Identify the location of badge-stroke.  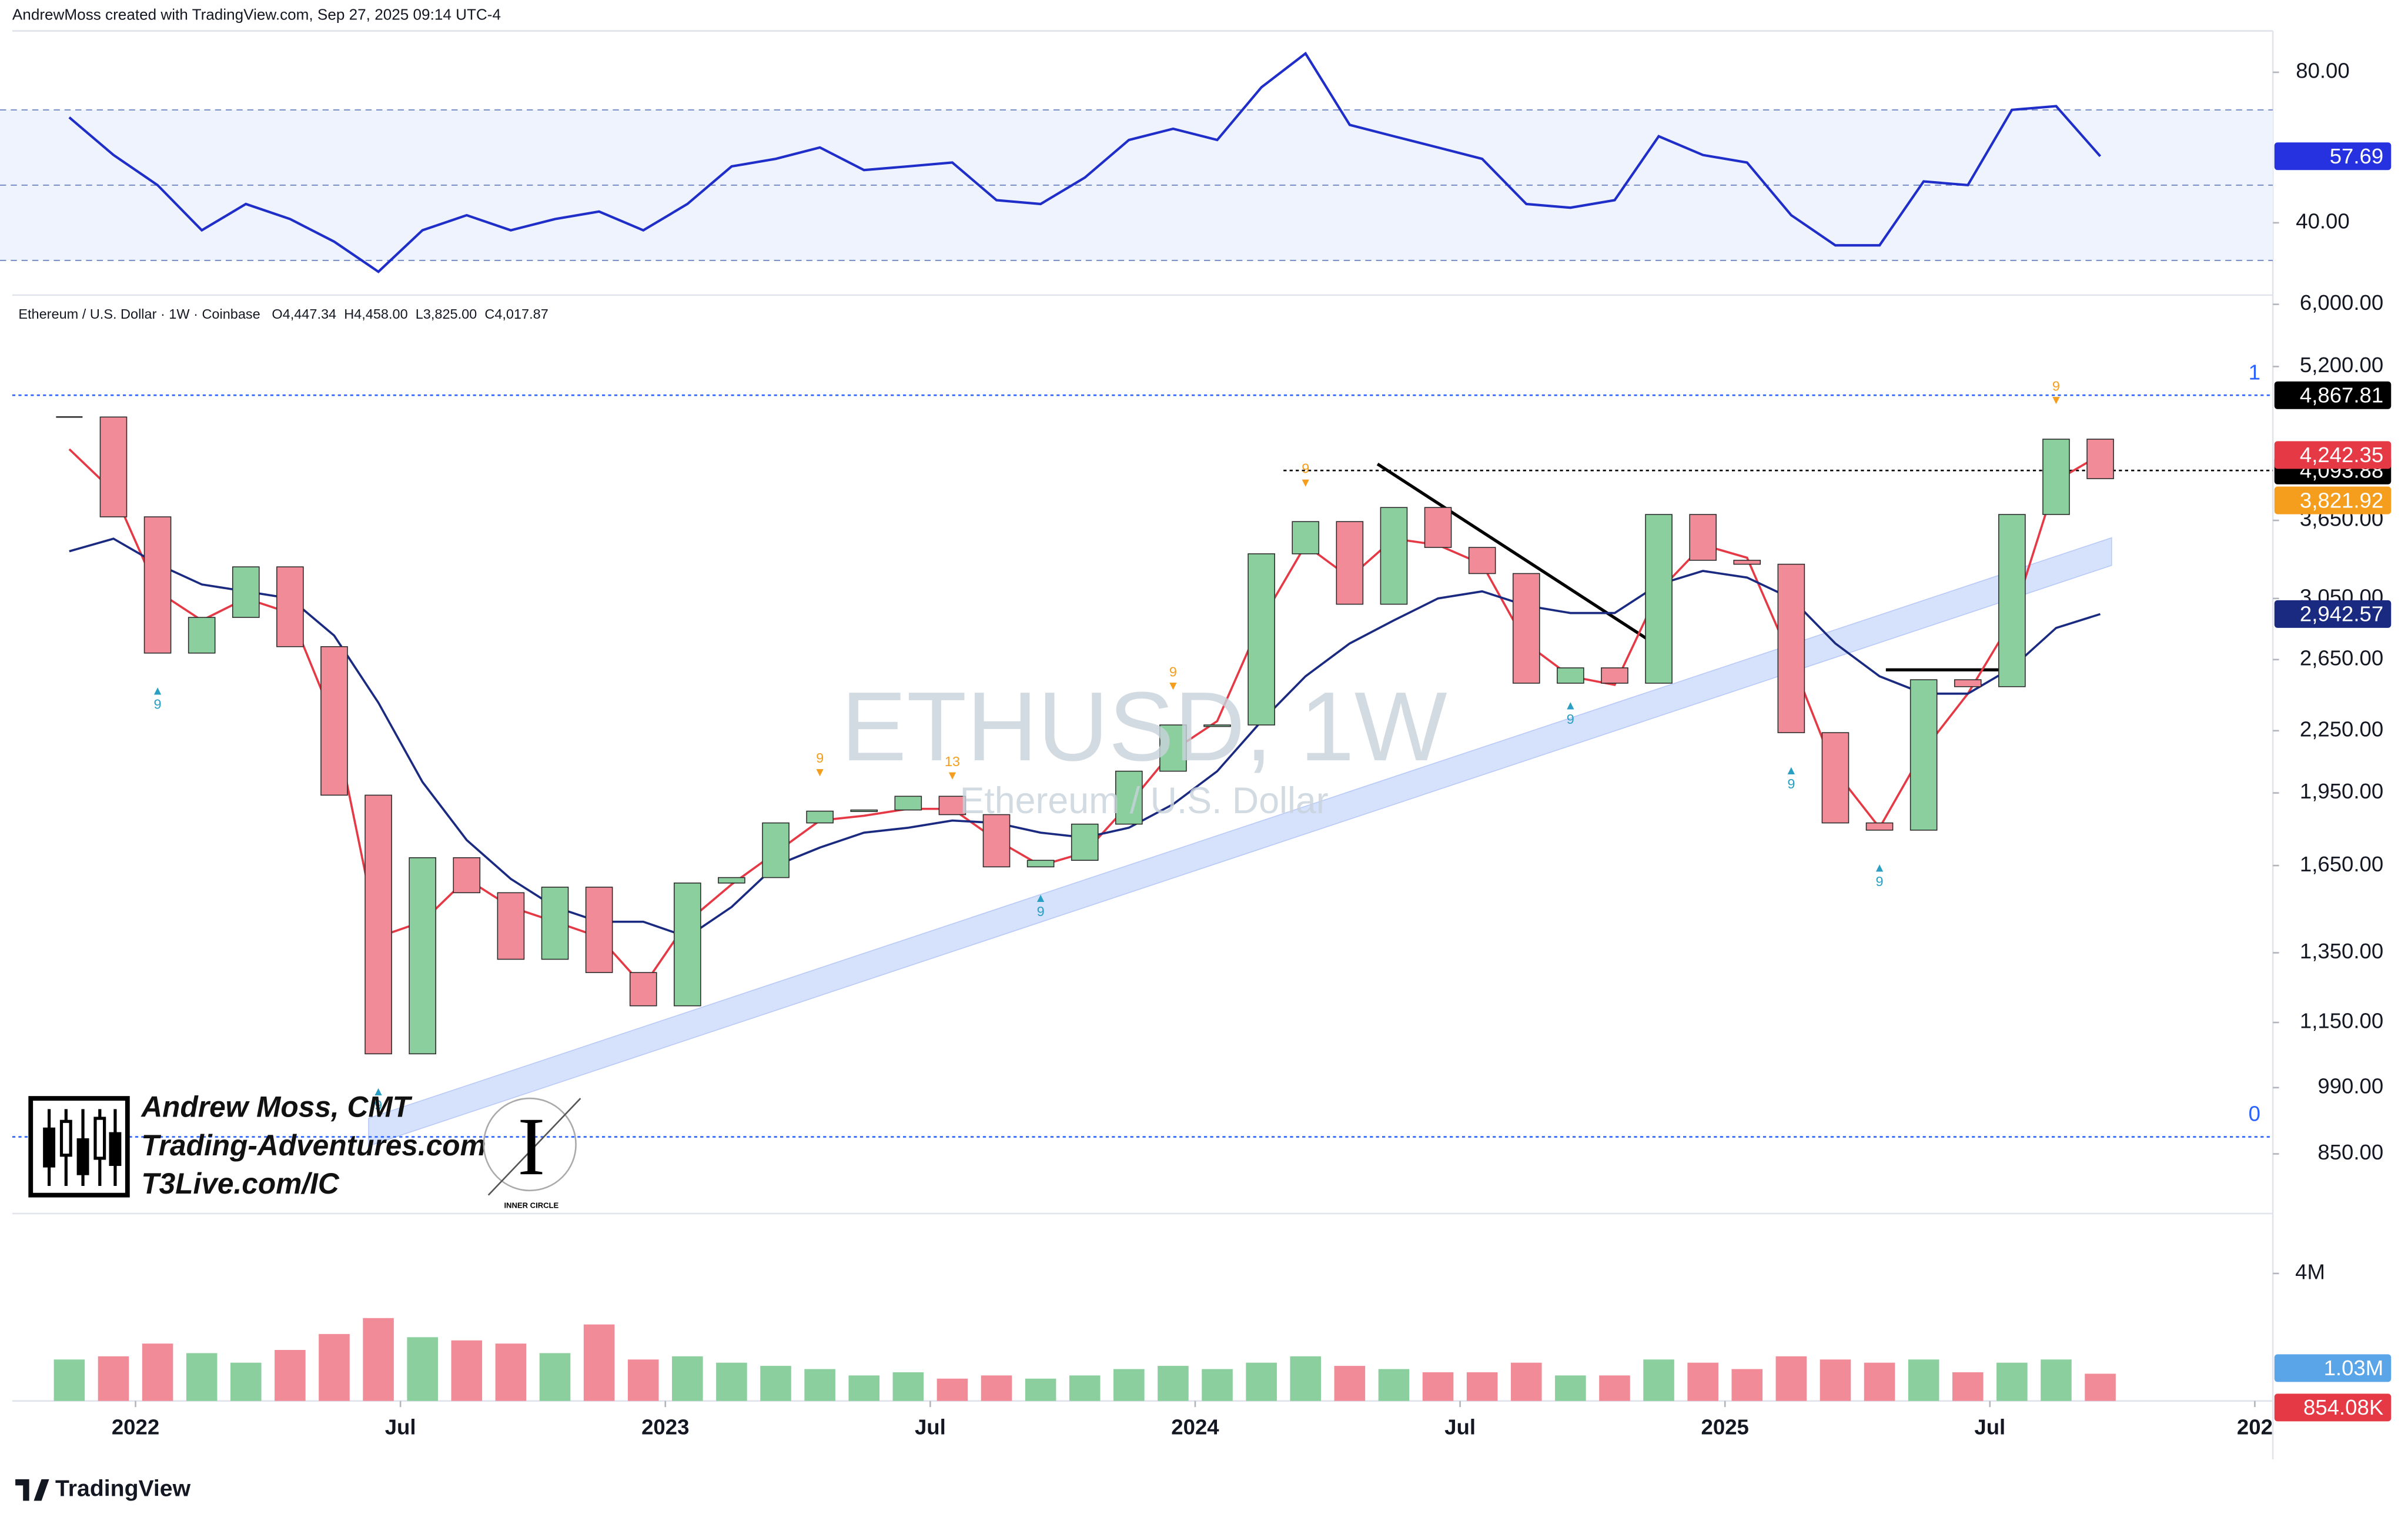
(534, 1147).